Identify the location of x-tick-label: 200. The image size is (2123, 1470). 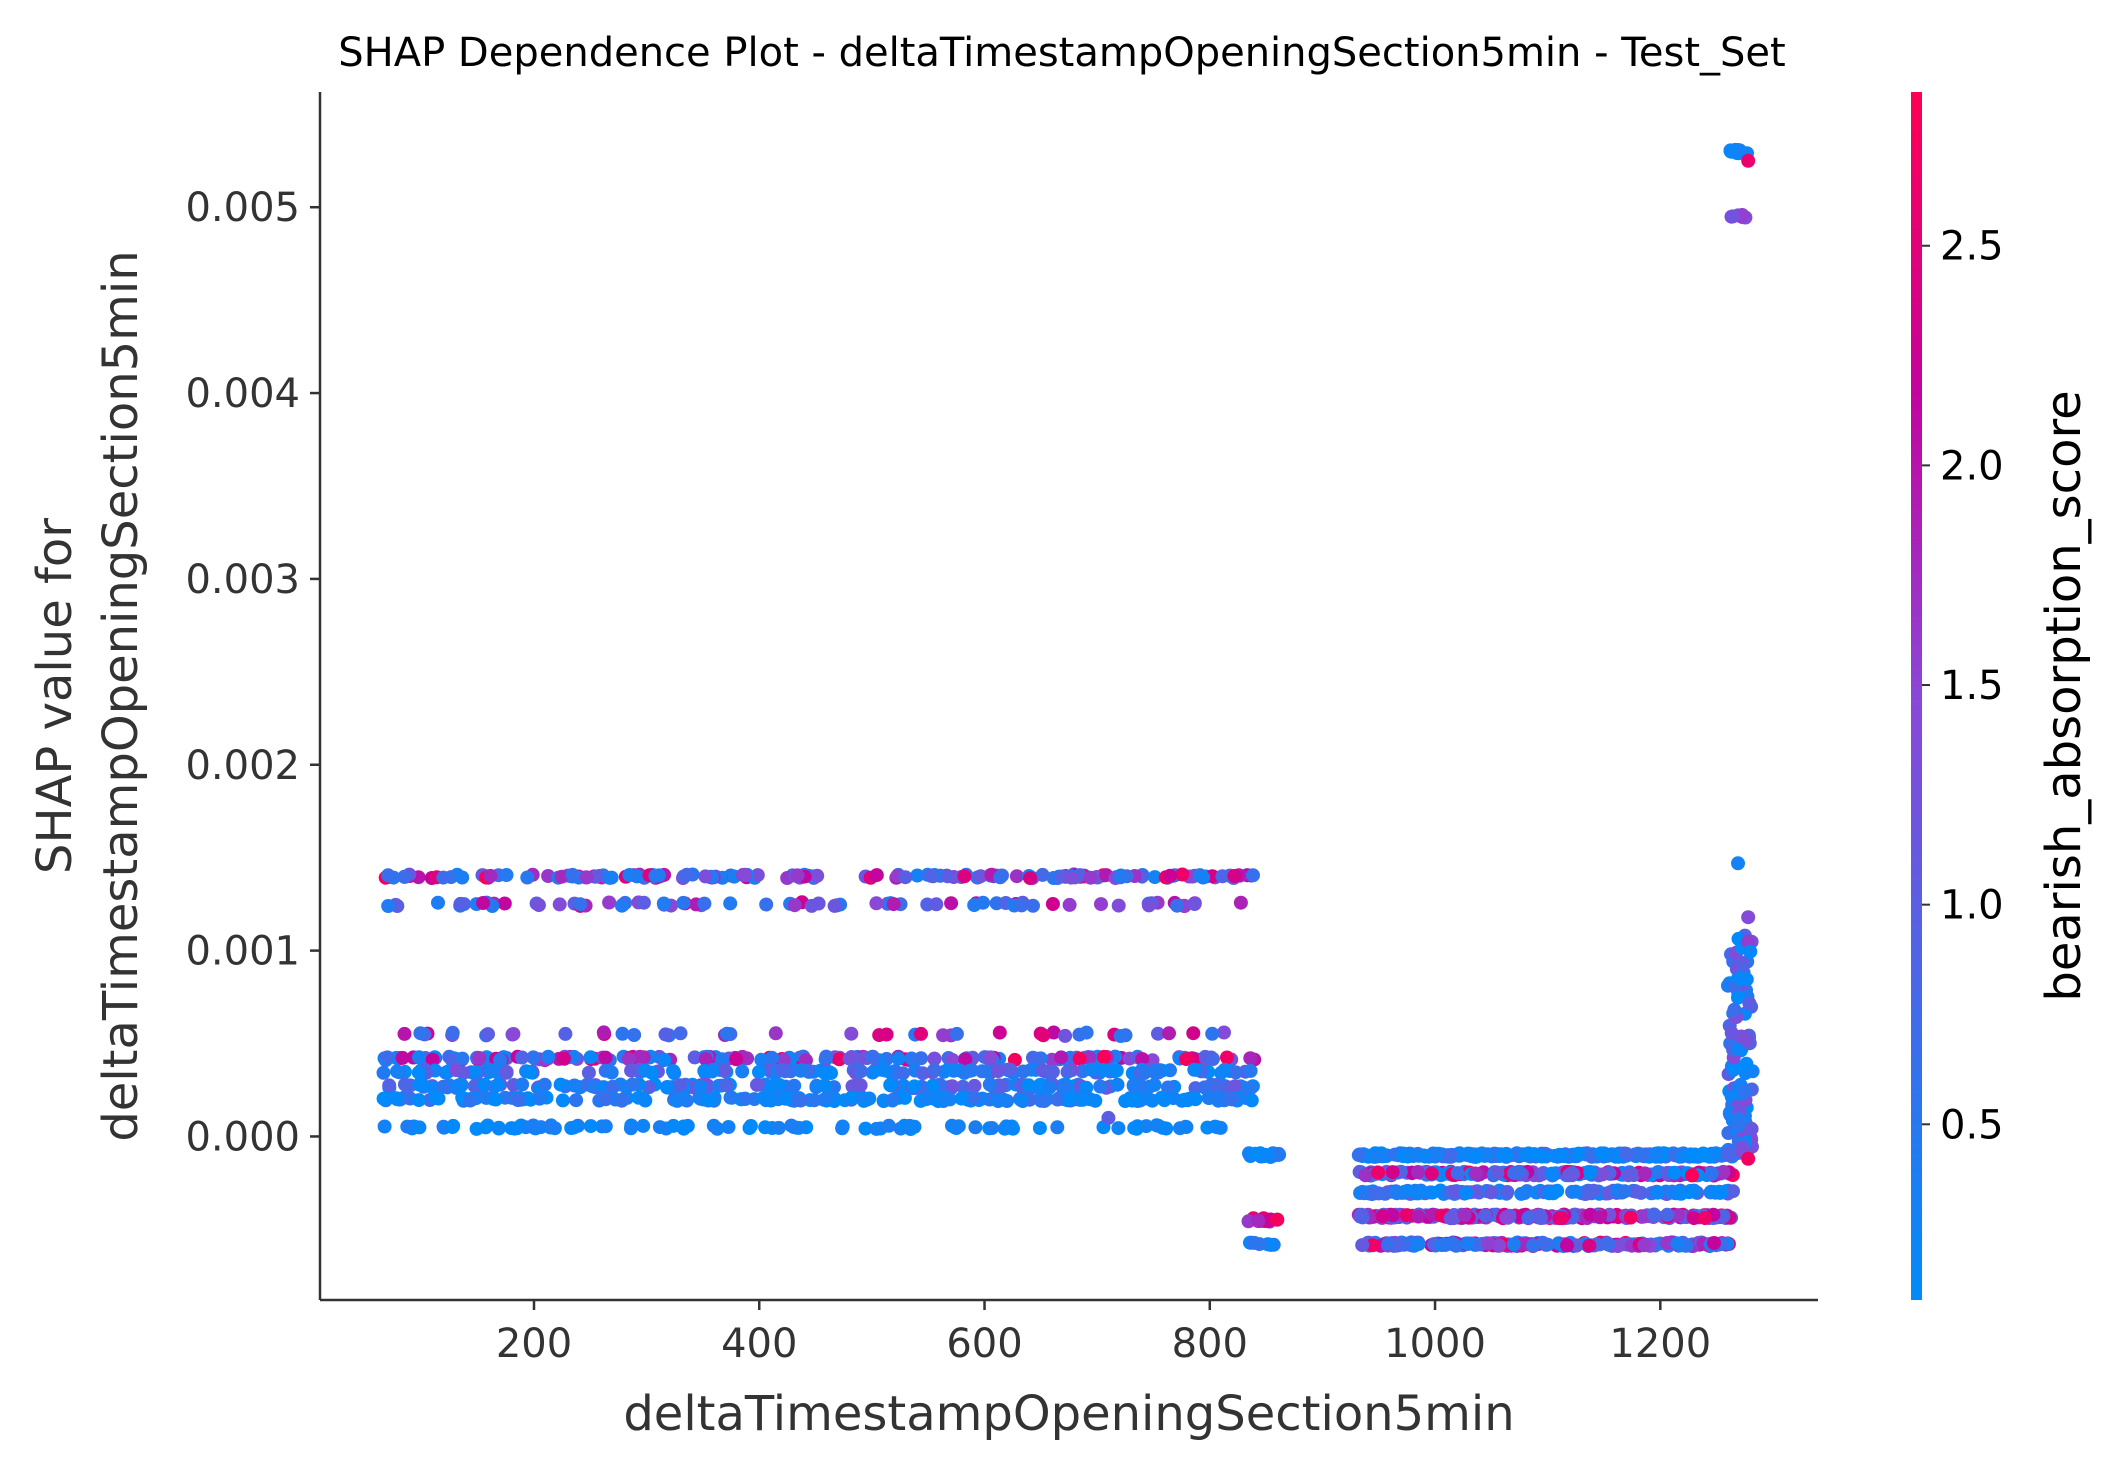
(534, 1344).